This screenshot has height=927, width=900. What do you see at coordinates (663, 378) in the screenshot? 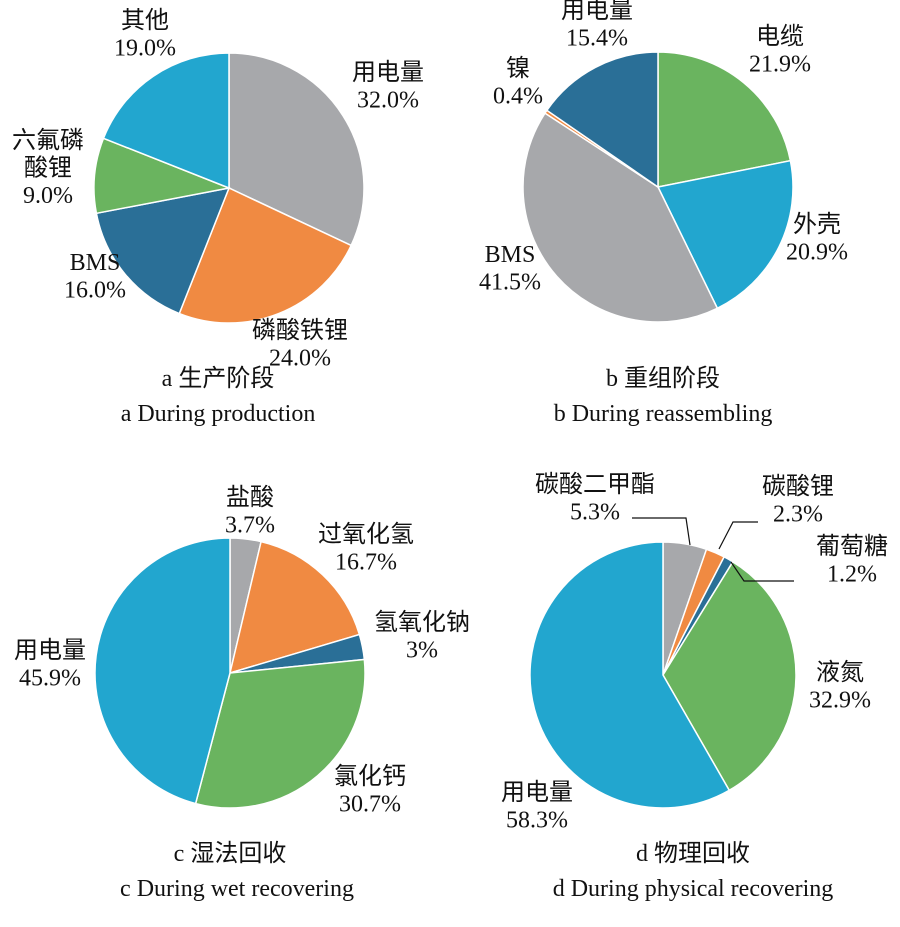
I see `caption-zh-b: b 重组阶段` at bounding box center [663, 378].